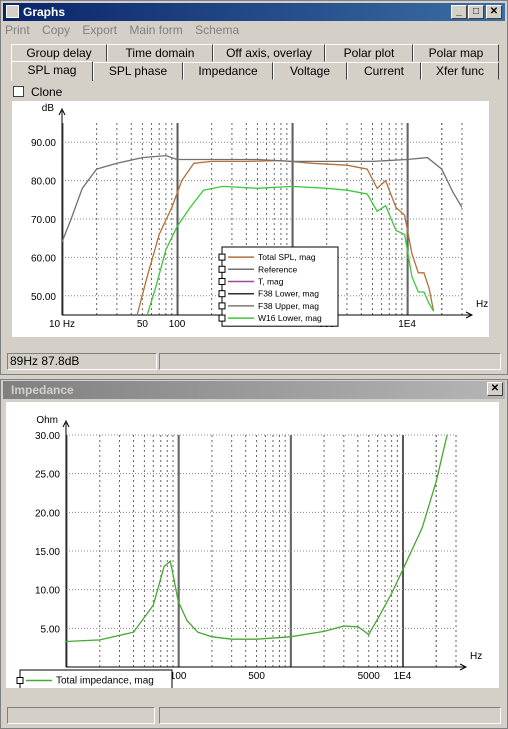 This screenshot has height=729, width=508. Describe the element at coordinates (288, 306) in the screenshot. I see `legend-entry: F38 Upper, mag` at that location.